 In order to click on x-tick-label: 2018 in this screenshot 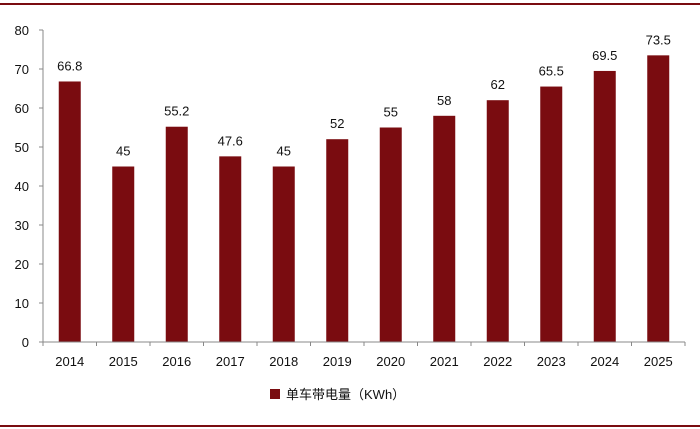, I will do `click(283, 361)`.